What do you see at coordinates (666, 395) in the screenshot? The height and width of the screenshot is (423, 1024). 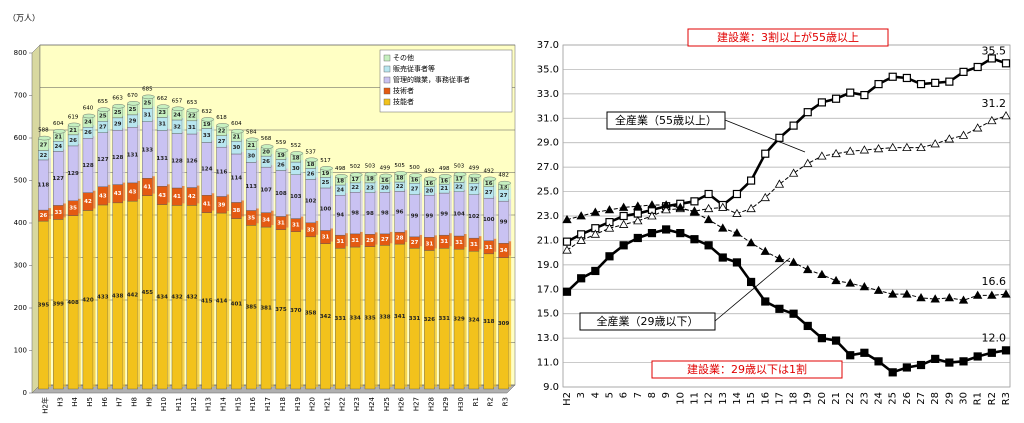 I see `x-tick-label: 9` at bounding box center [666, 395].